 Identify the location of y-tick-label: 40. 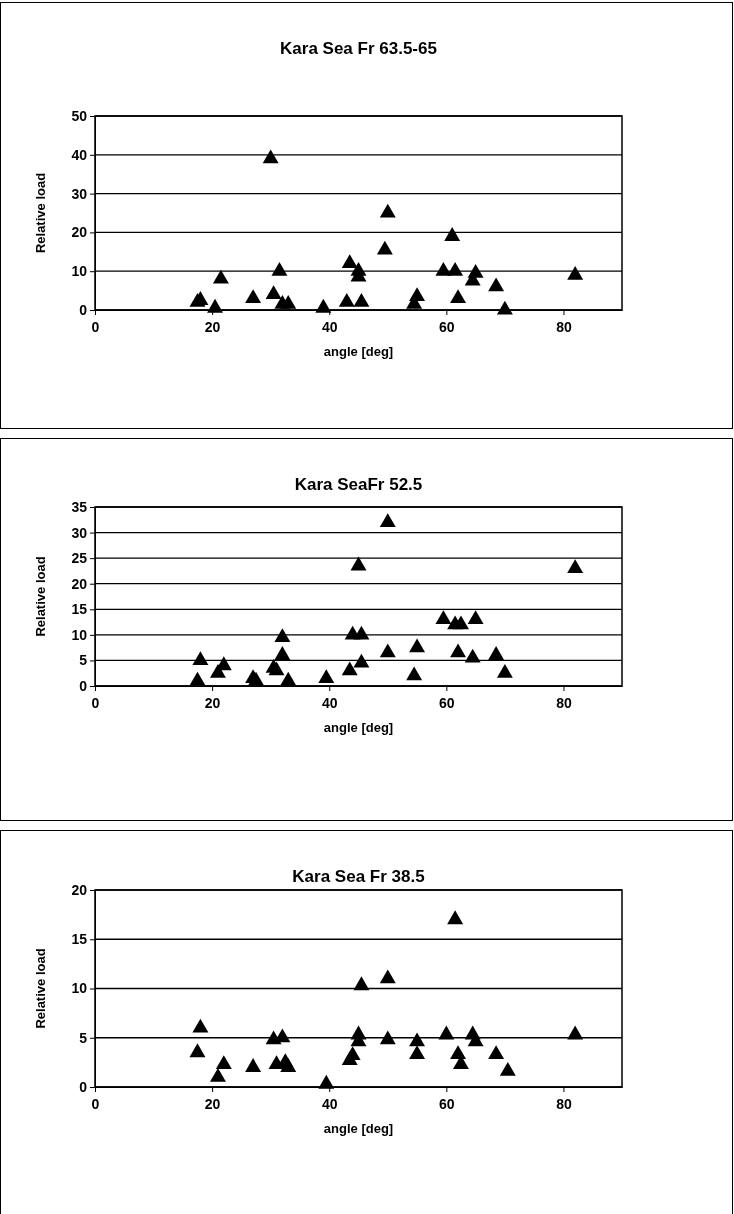
(79, 154).